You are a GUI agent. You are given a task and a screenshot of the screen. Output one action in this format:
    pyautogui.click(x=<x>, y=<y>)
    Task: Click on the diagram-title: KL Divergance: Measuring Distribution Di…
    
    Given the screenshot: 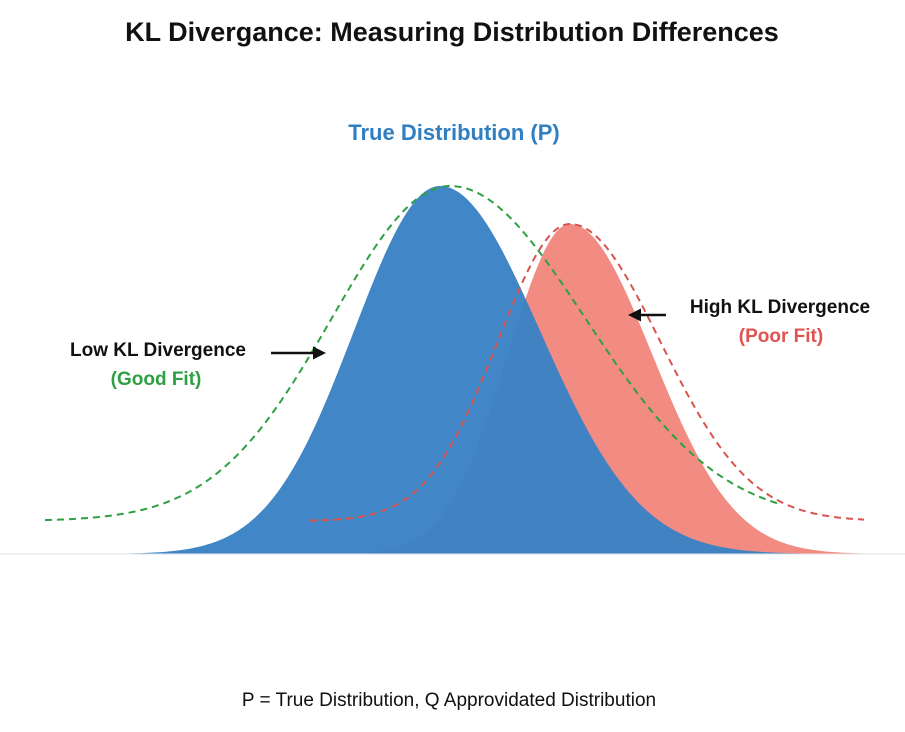 What is the action you would take?
    pyautogui.click(x=452, y=32)
    